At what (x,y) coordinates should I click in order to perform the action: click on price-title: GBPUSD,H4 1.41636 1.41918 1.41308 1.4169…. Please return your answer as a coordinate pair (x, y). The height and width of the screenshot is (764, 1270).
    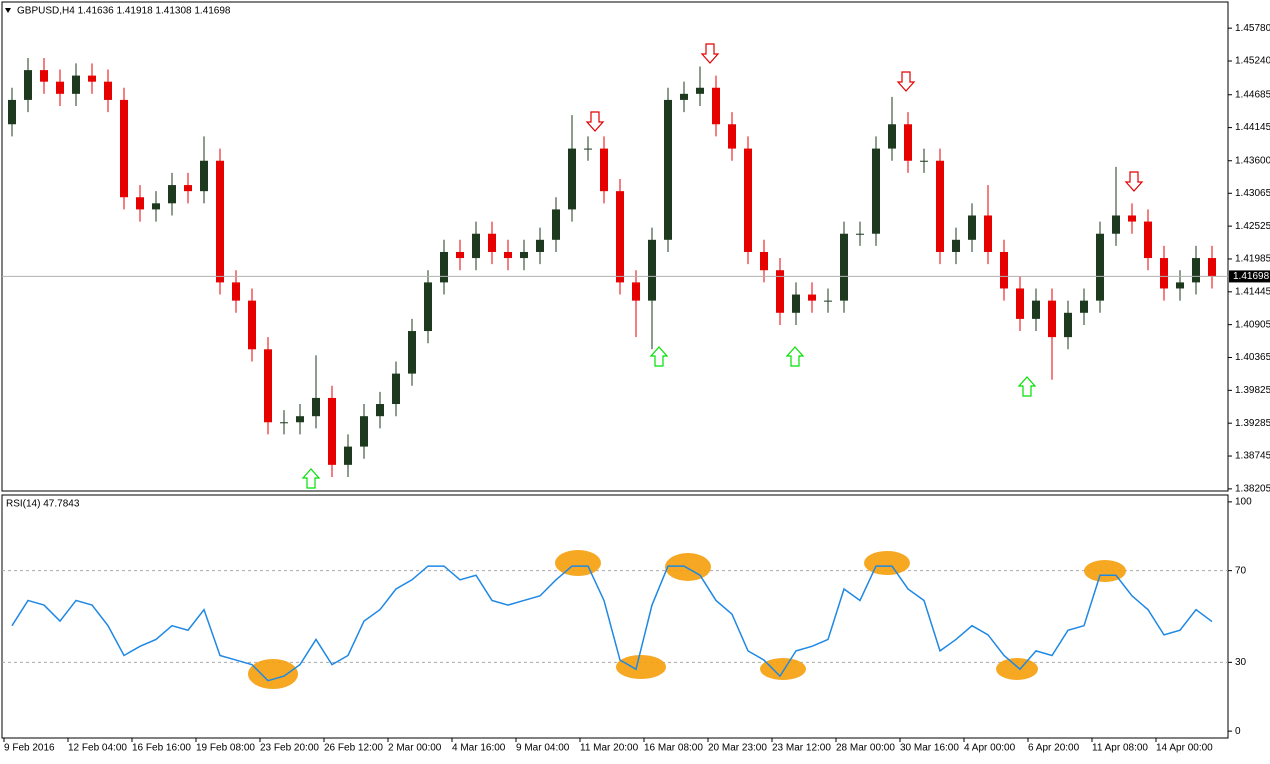
    Looking at the image, I should click on (124, 11).